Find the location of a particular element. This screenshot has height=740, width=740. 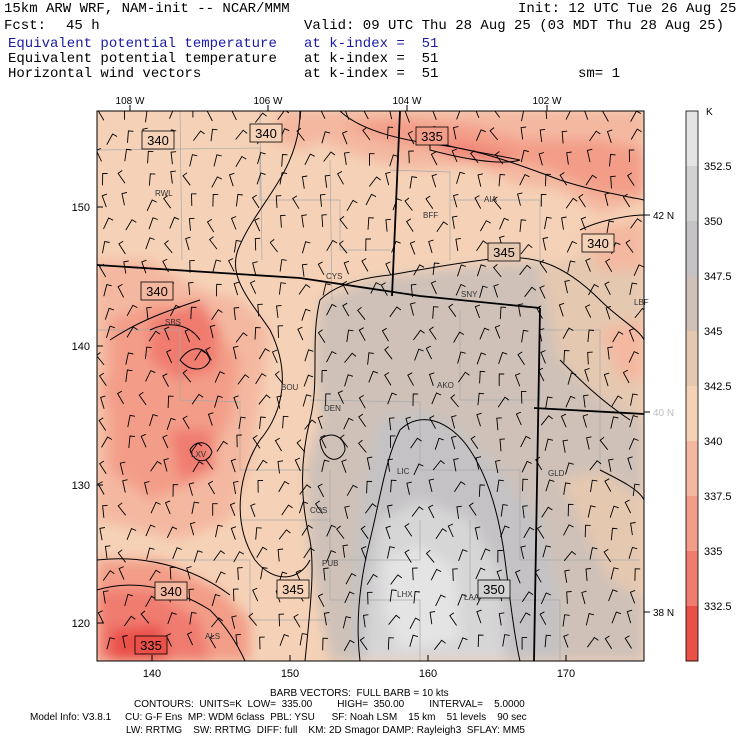

lon-label-108w: 108 W is located at coordinates (130, 101).